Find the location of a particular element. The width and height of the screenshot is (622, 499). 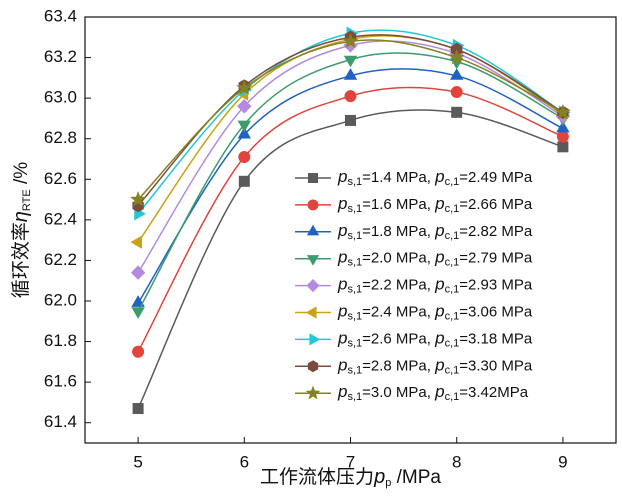

y-tick-label: 62.6 is located at coordinates (60, 178).